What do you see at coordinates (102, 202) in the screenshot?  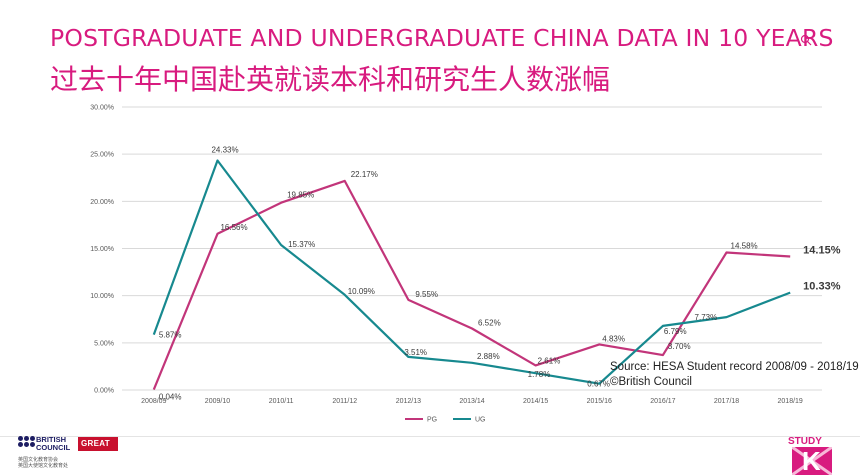 I see `y-tick-label: 20.00%` at bounding box center [102, 202].